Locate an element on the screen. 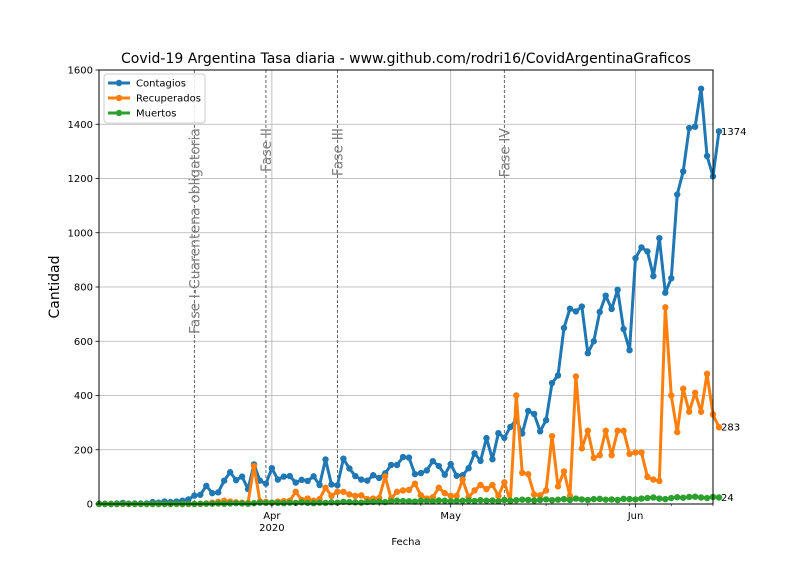 This screenshot has width=792, height=576. x-tick-label: Jun is located at coordinates (635, 516).